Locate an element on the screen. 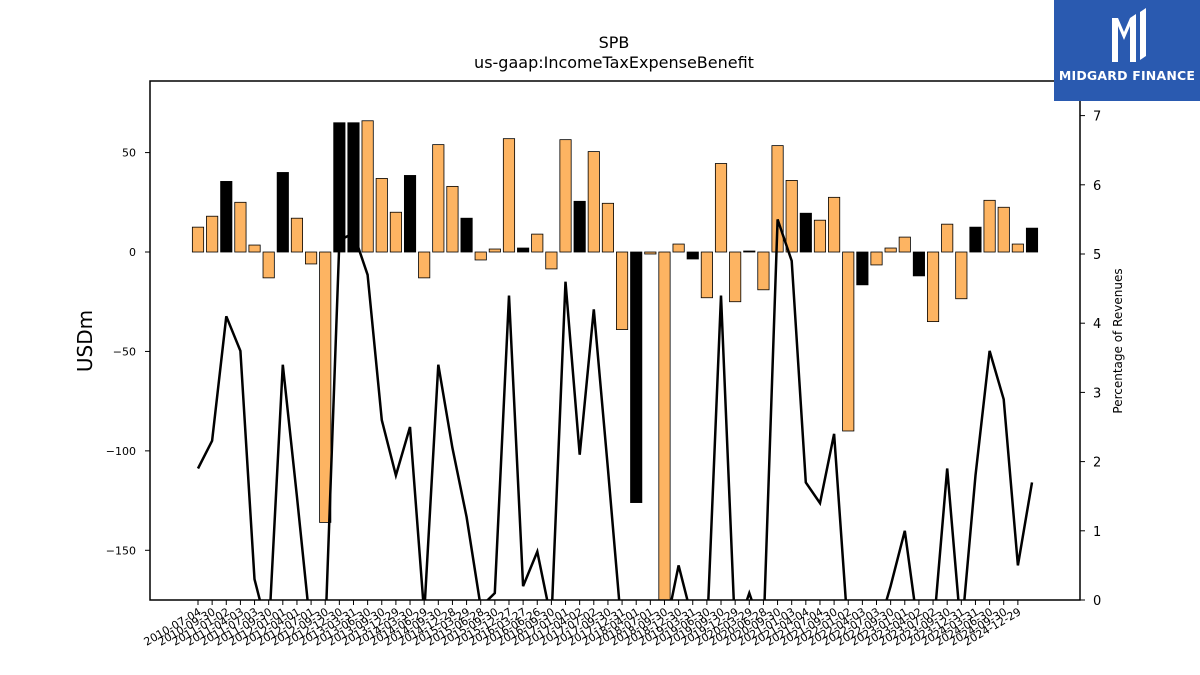  y2-axis-label: Percentage of Revenues is located at coordinates (1118, 340).